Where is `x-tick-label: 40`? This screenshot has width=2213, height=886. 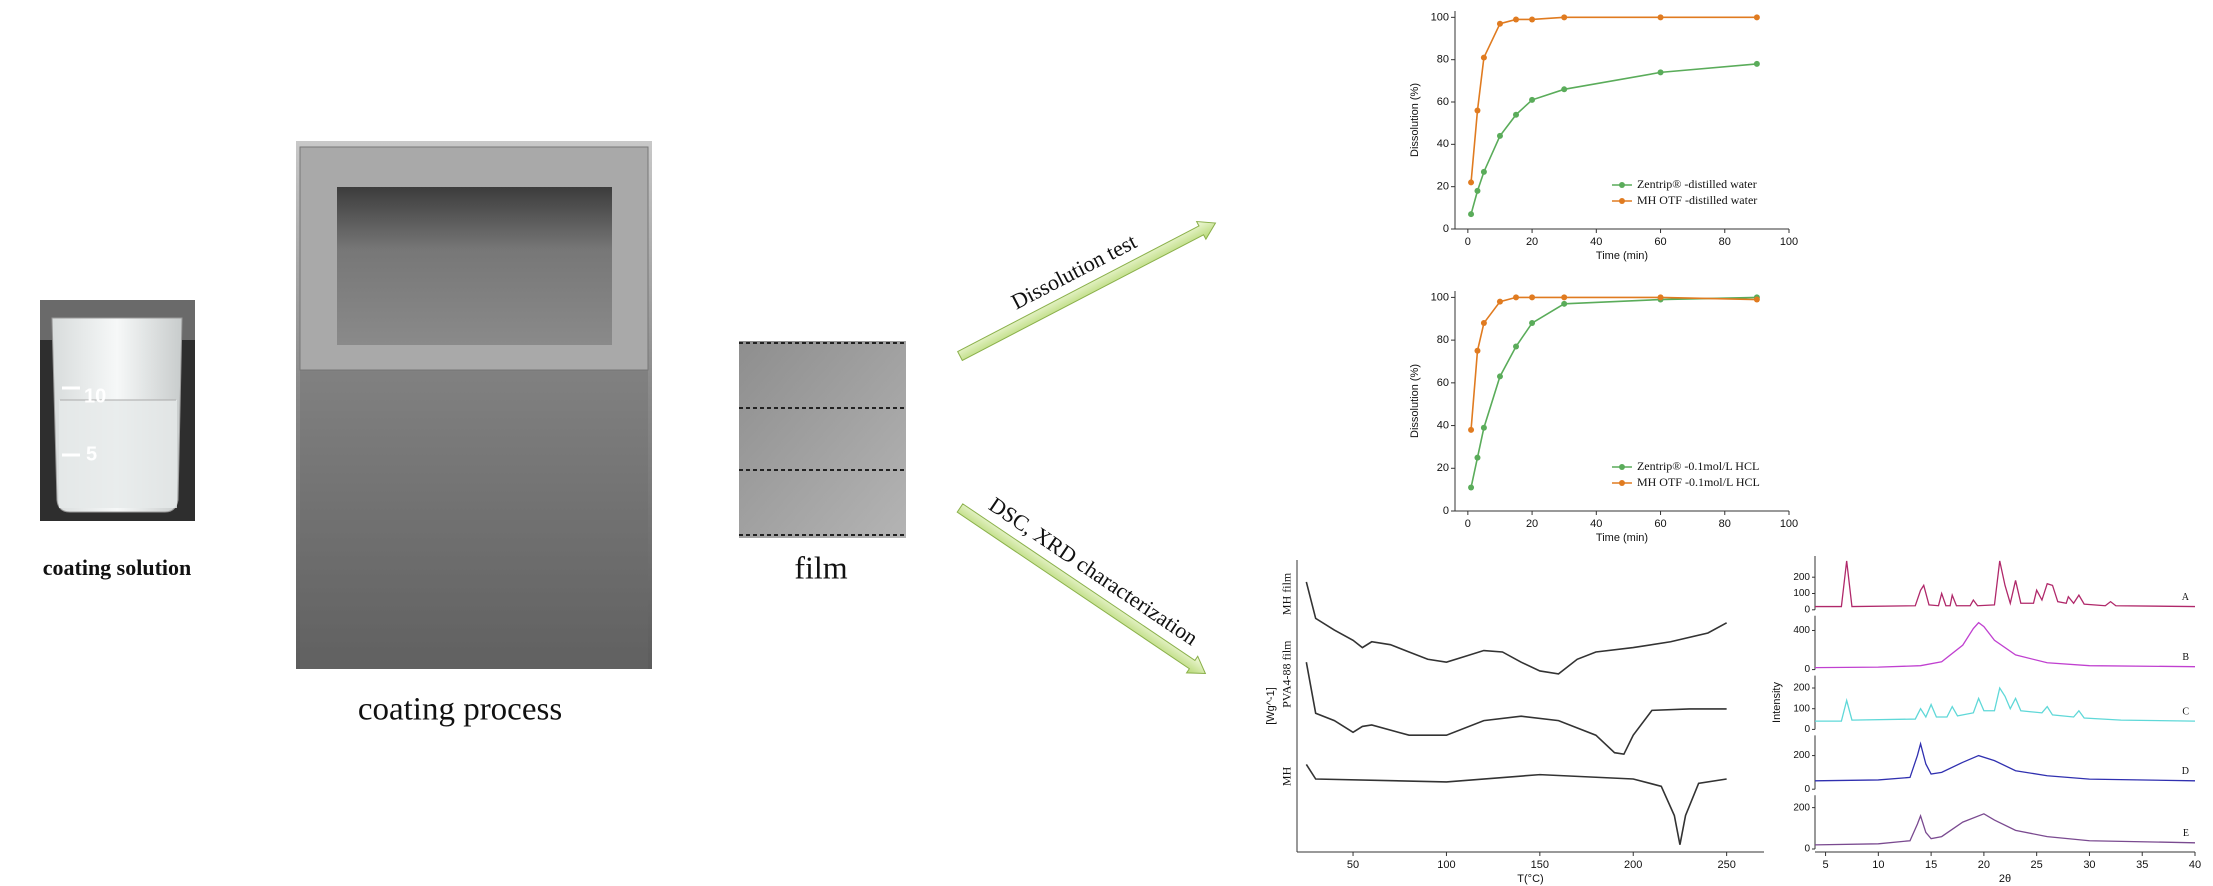
x-tick-label: 40 is located at coordinates (2195, 865).